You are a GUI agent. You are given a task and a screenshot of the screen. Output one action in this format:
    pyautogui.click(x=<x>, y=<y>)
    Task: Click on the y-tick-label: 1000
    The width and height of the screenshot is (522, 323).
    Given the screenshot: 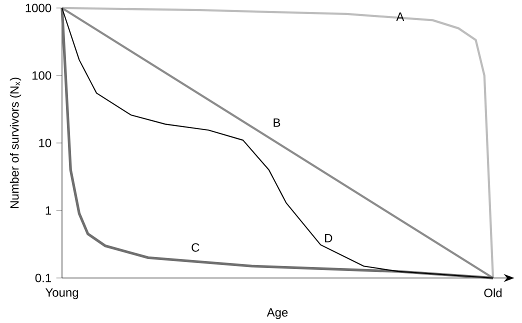 What is the action you would take?
    pyautogui.click(x=39, y=8)
    